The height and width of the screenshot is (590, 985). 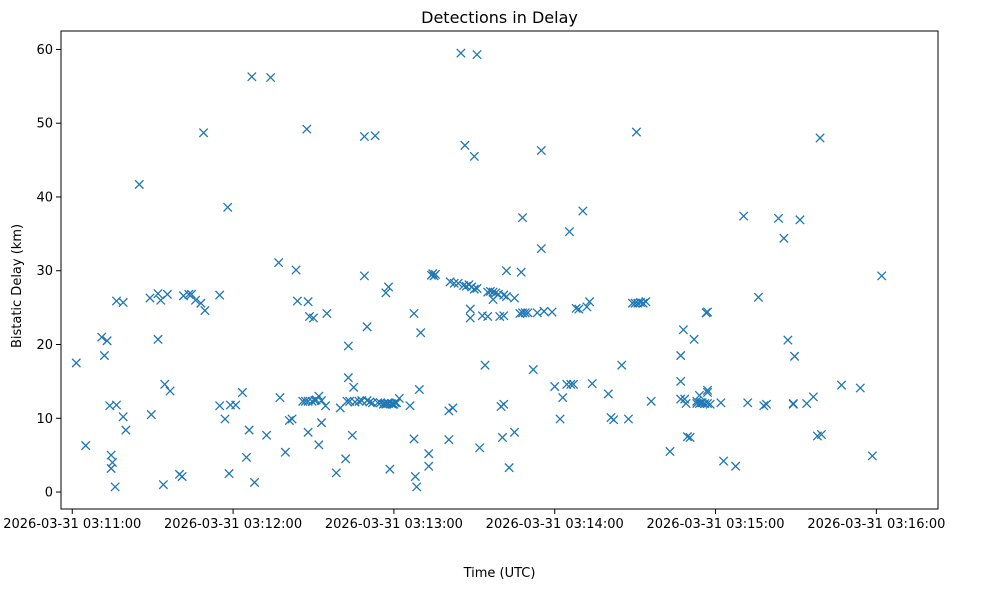 What do you see at coordinates (49, 493) in the screenshot?
I see `y-tick-label: 0` at bounding box center [49, 493].